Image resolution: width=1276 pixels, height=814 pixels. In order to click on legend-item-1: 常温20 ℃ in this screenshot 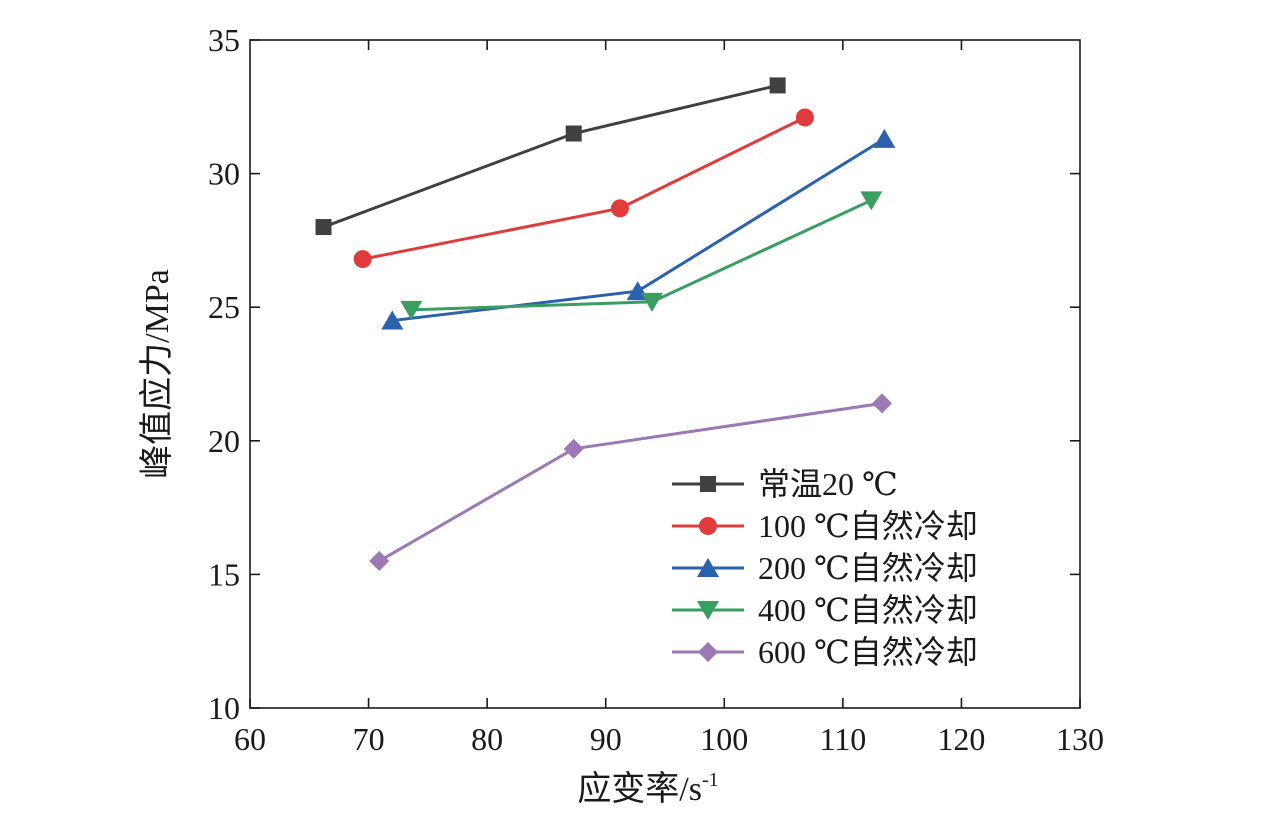, I will do `click(785, 484)`.